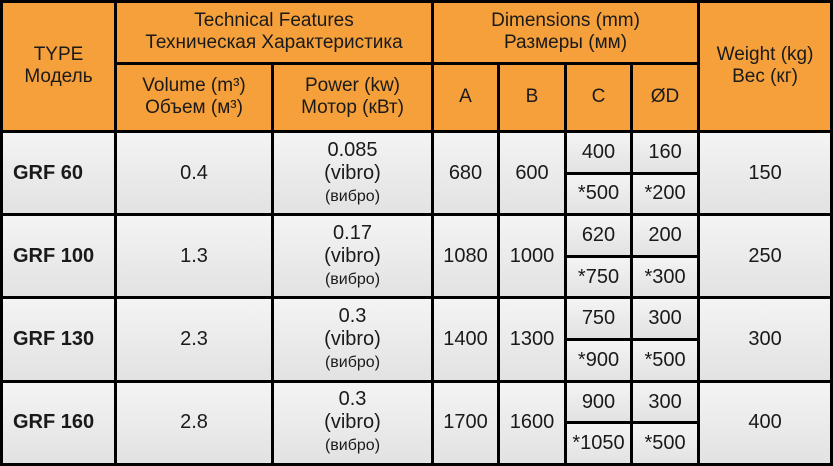  Describe the element at coordinates (467, 98) in the screenshot. I see `header-a: A` at that location.